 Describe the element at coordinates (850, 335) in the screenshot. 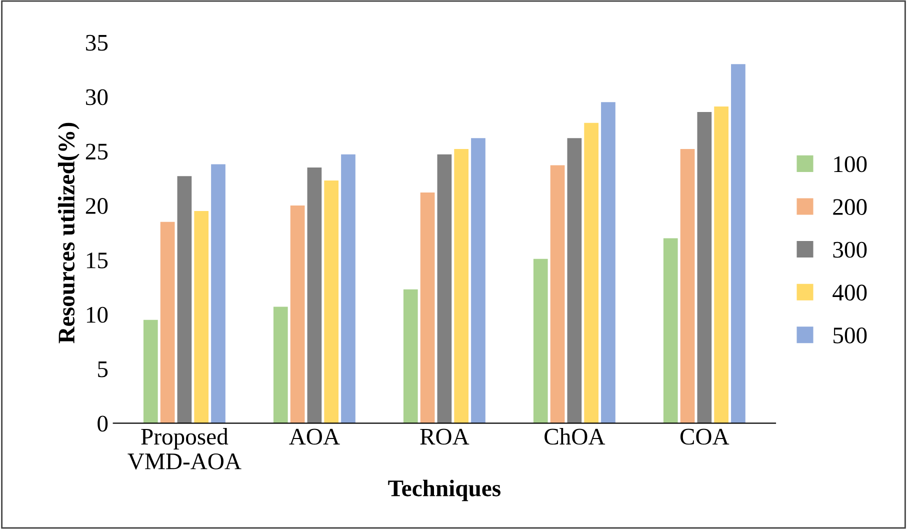

I see `legend-label: 500` at that location.